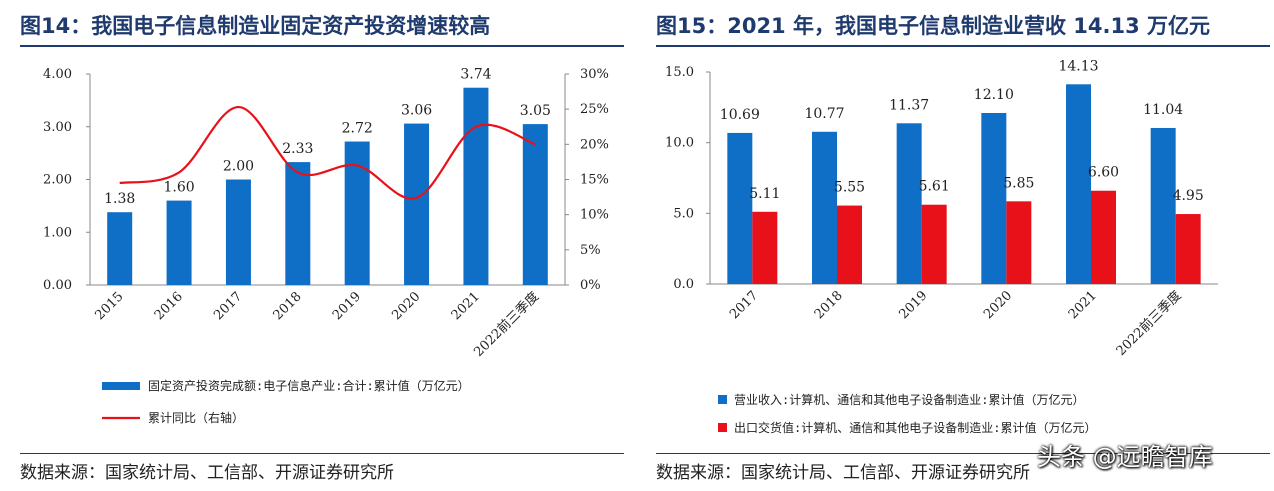 The height and width of the screenshot is (491, 1274). Describe the element at coordinates (309, 385) in the screenshot. I see `legend-label-investment: 固定资产投资完成额:电子信息产业:合计:累计值（万亿元）` at that location.